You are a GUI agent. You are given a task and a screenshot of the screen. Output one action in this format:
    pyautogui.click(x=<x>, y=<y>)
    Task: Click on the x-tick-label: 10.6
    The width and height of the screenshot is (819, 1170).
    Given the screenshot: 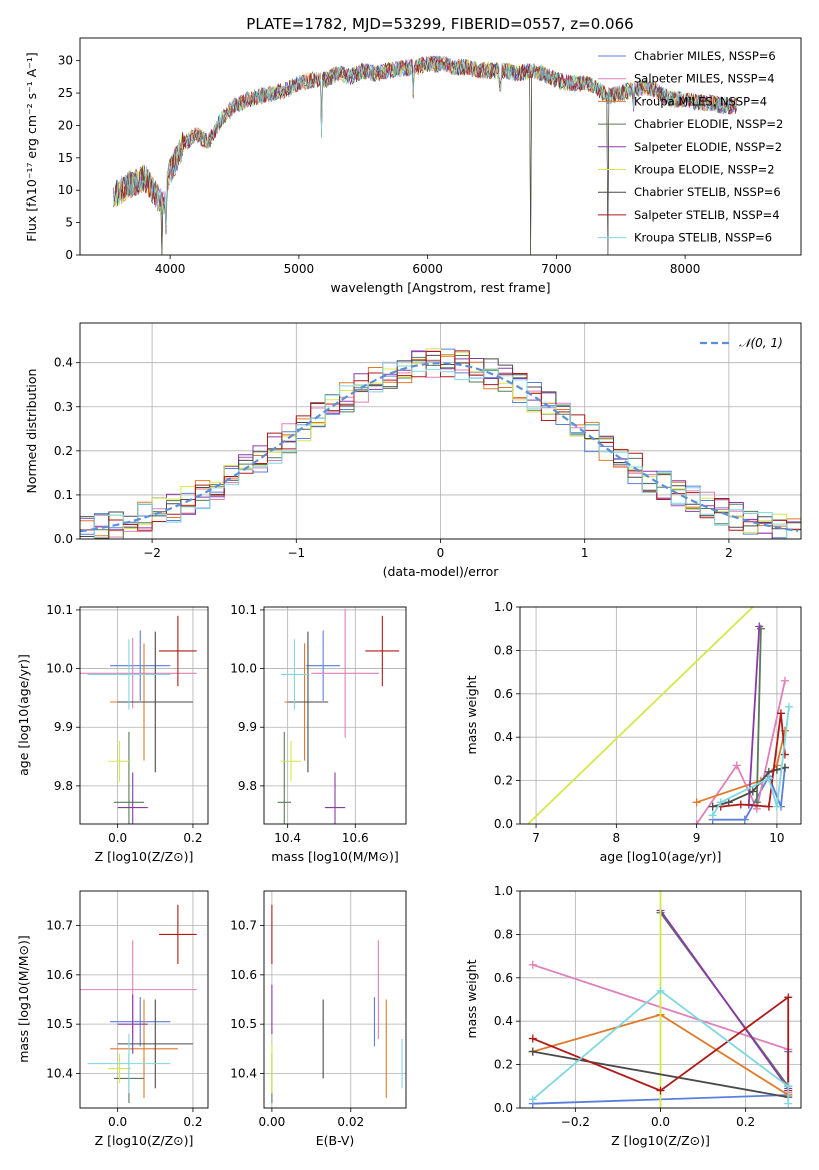 What is the action you would take?
    pyautogui.click(x=355, y=838)
    